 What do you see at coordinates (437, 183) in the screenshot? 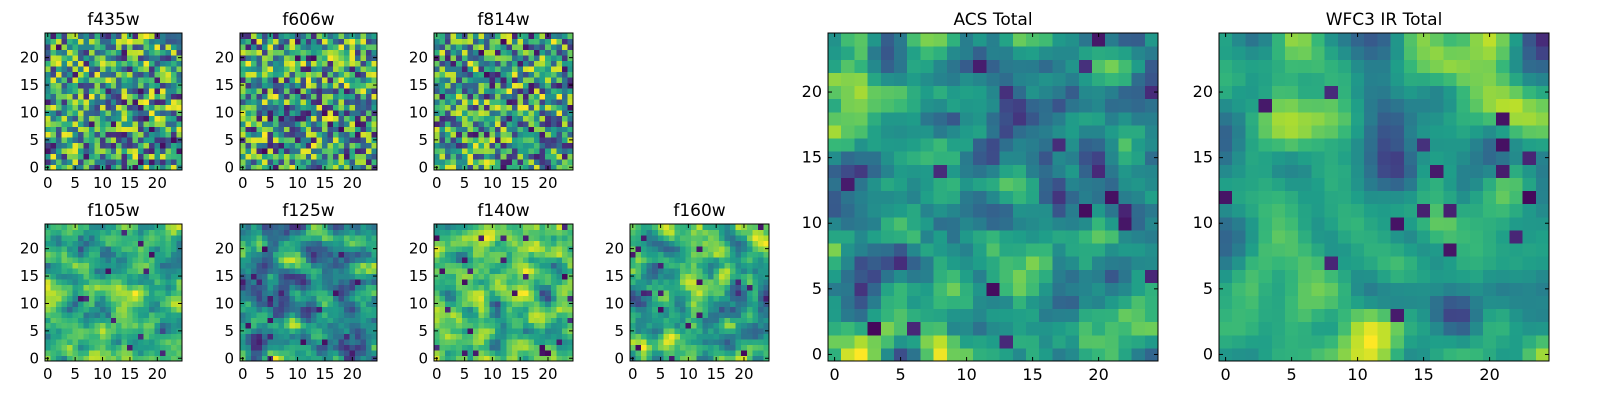
I see `x-tick-label: 0` at bounding box center [437, 183].